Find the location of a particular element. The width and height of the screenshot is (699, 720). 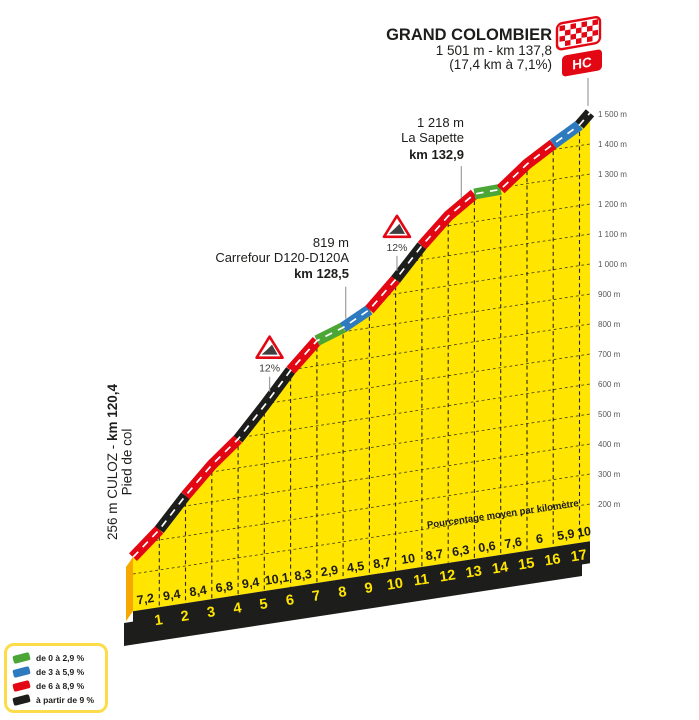

start-label-line1: 256 m CULOZ - km 120,4 is located at coordinates (112, 461).